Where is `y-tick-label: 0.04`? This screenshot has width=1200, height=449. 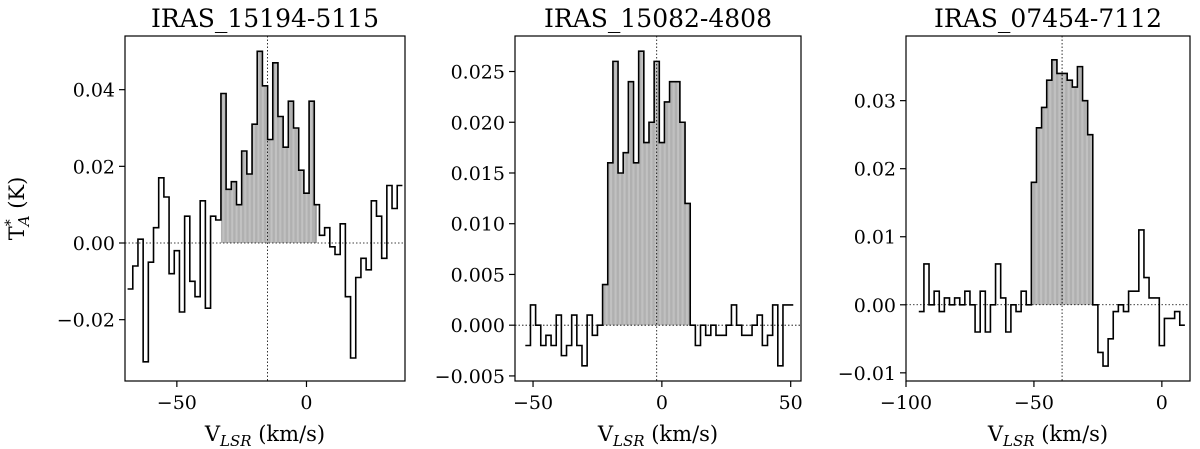 y-tick-label: 0.04 is located at coordinates (94, 91).